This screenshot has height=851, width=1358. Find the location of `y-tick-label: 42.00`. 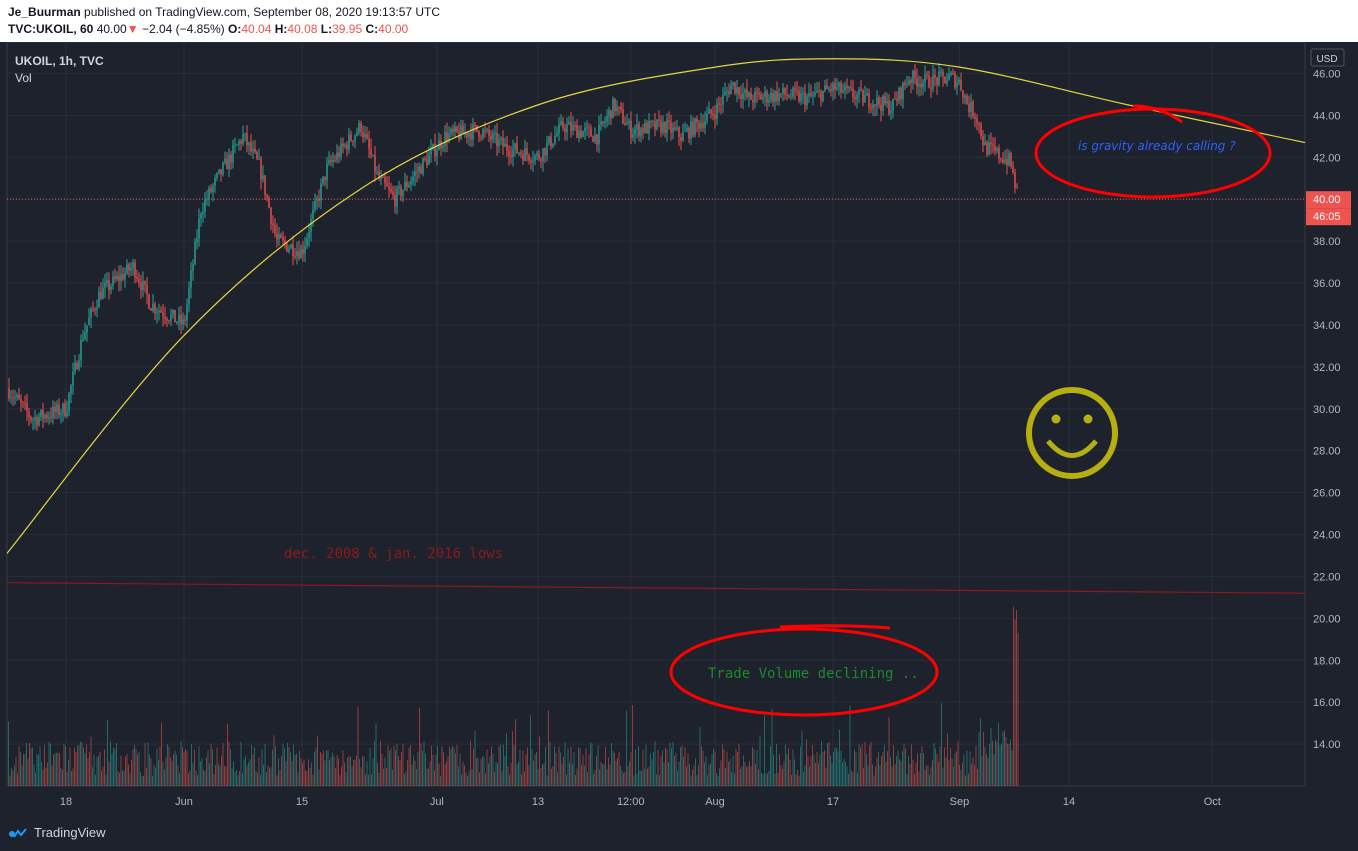

y-tick-label: 42.00 is located at coordinates (1327, 158).